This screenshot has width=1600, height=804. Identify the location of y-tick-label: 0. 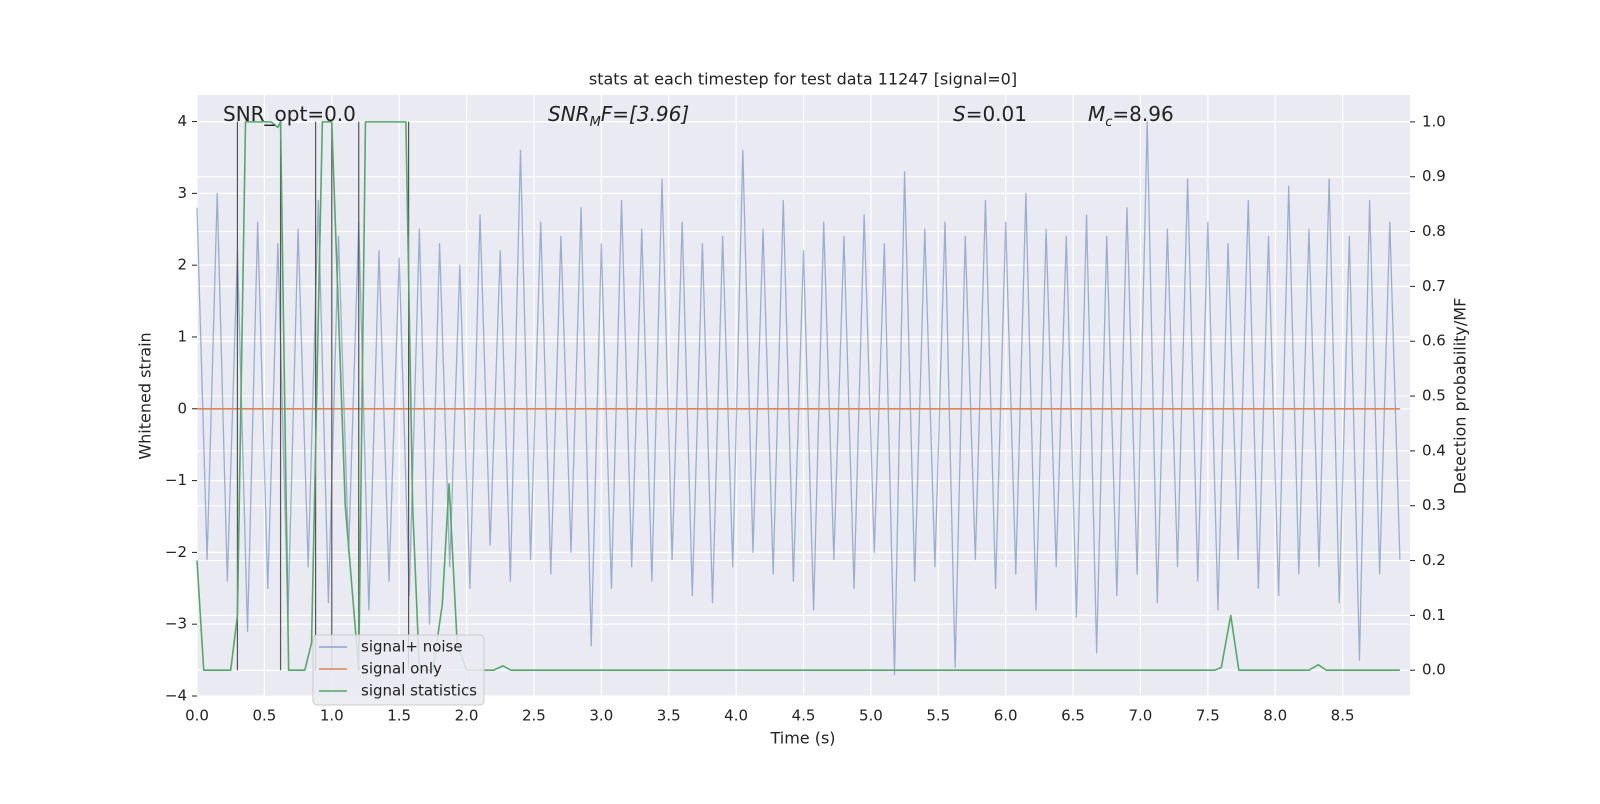
(182, 408).